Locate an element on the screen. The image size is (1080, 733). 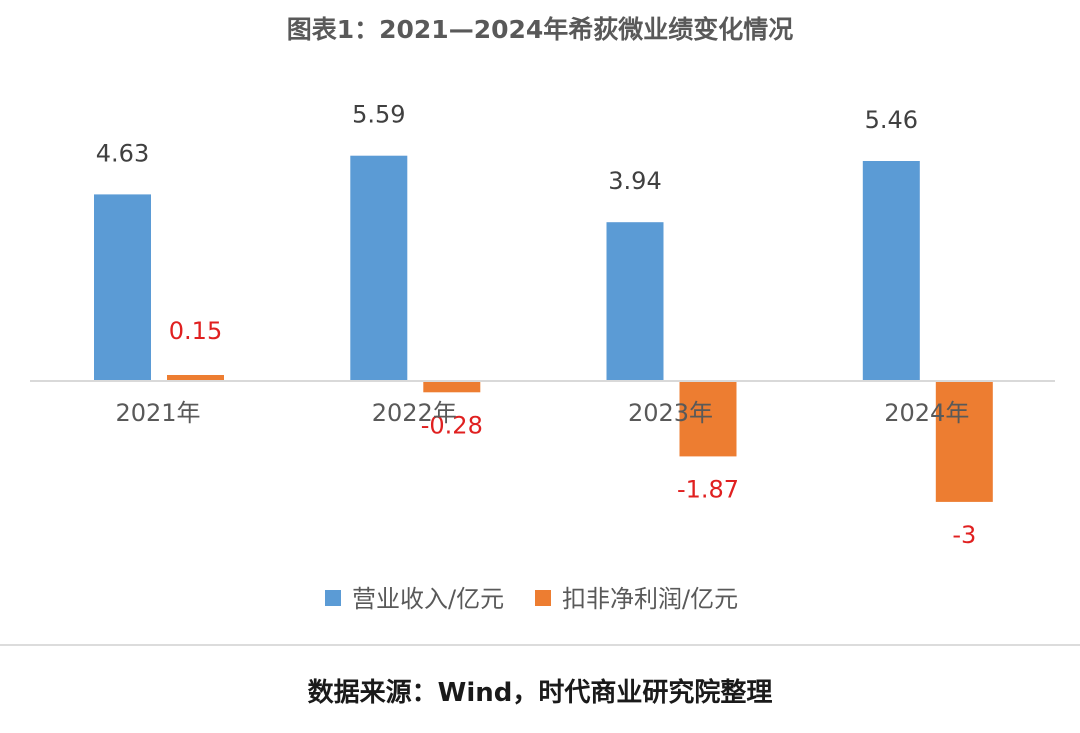
x-tick-label: 2023年 is located at coordinates (670, 413).